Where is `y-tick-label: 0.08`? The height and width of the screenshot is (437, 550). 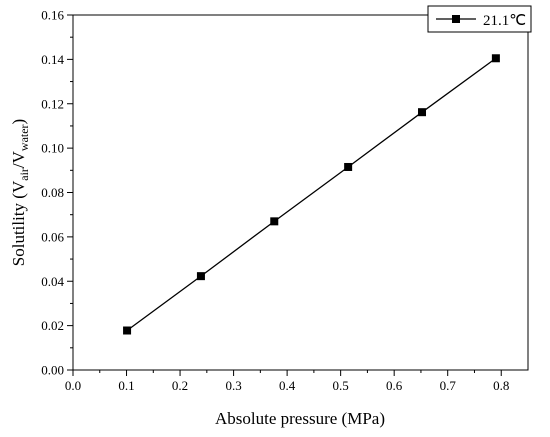
y-tick-label: 0.08 is located at coordinates (52, 192).